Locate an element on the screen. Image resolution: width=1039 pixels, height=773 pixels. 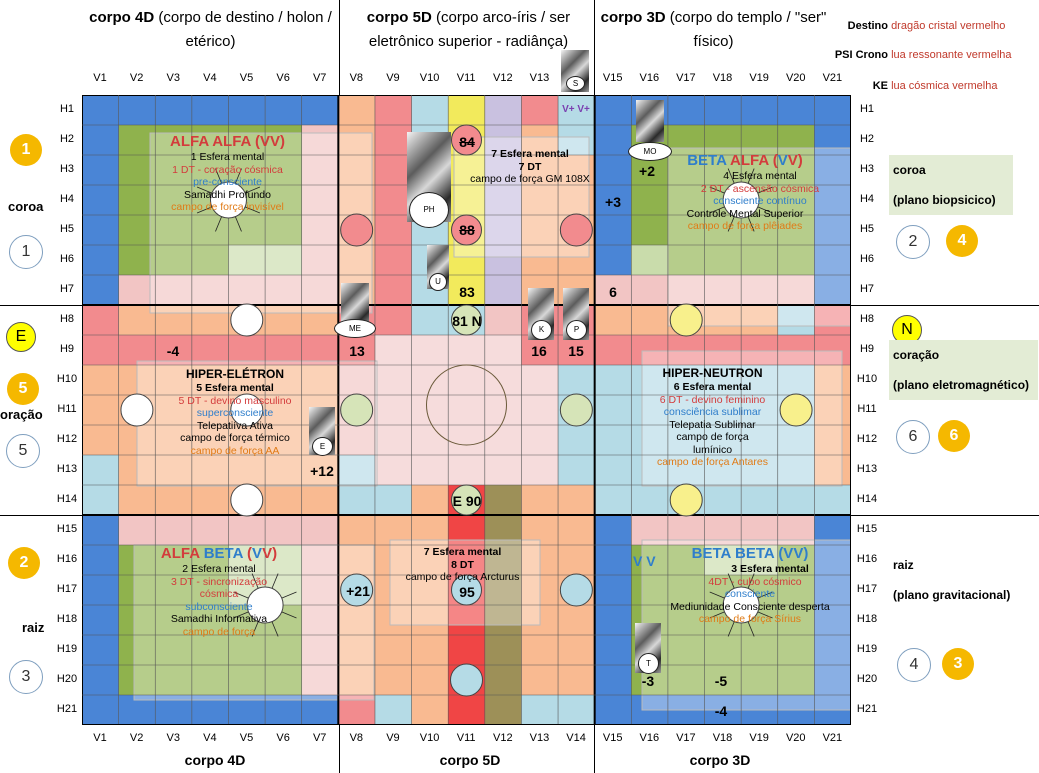
row-label-h19-left: H19 is located at coordinates (67, 649).